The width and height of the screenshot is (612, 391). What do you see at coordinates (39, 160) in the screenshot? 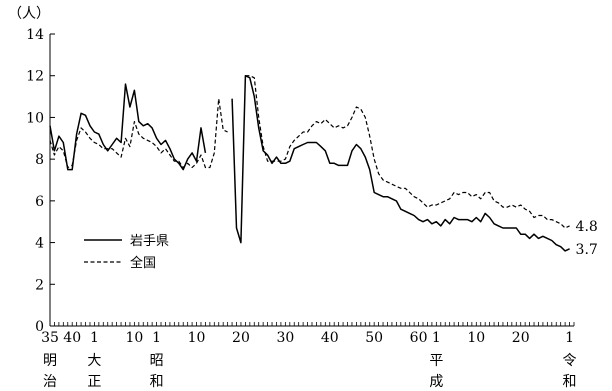
I see `y-tick-label: 8` at bounding box center [39, 160].